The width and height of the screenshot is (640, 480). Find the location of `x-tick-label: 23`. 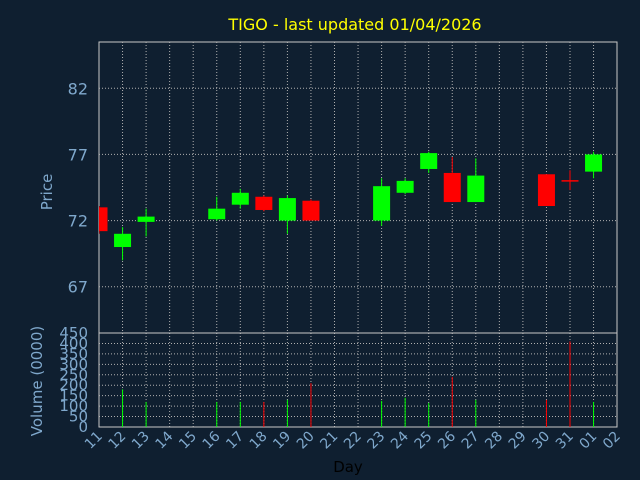

x-tick-label: 23 is located at coordinates (377, 441).